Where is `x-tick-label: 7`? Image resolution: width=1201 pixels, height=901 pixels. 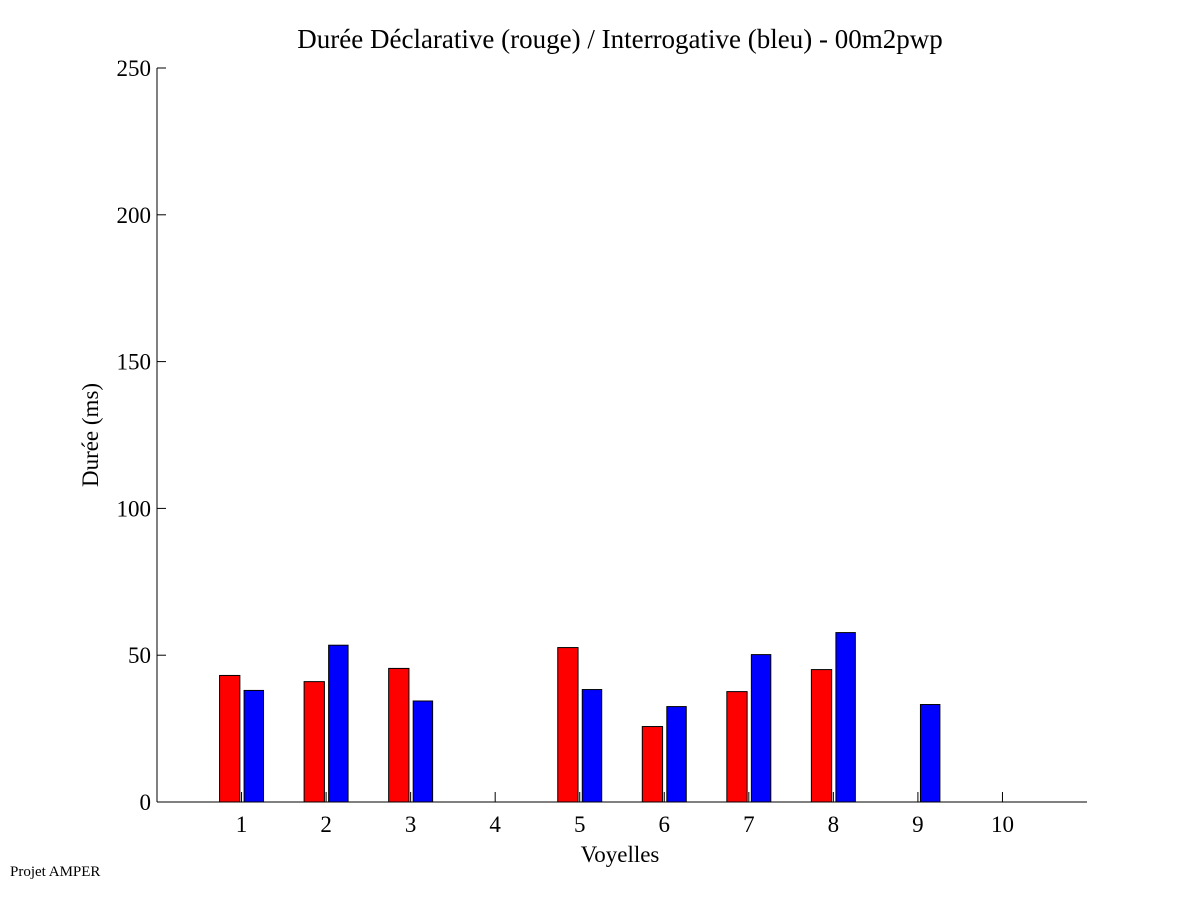
x-tick-label: 7 is located at coordinates (749, 824).